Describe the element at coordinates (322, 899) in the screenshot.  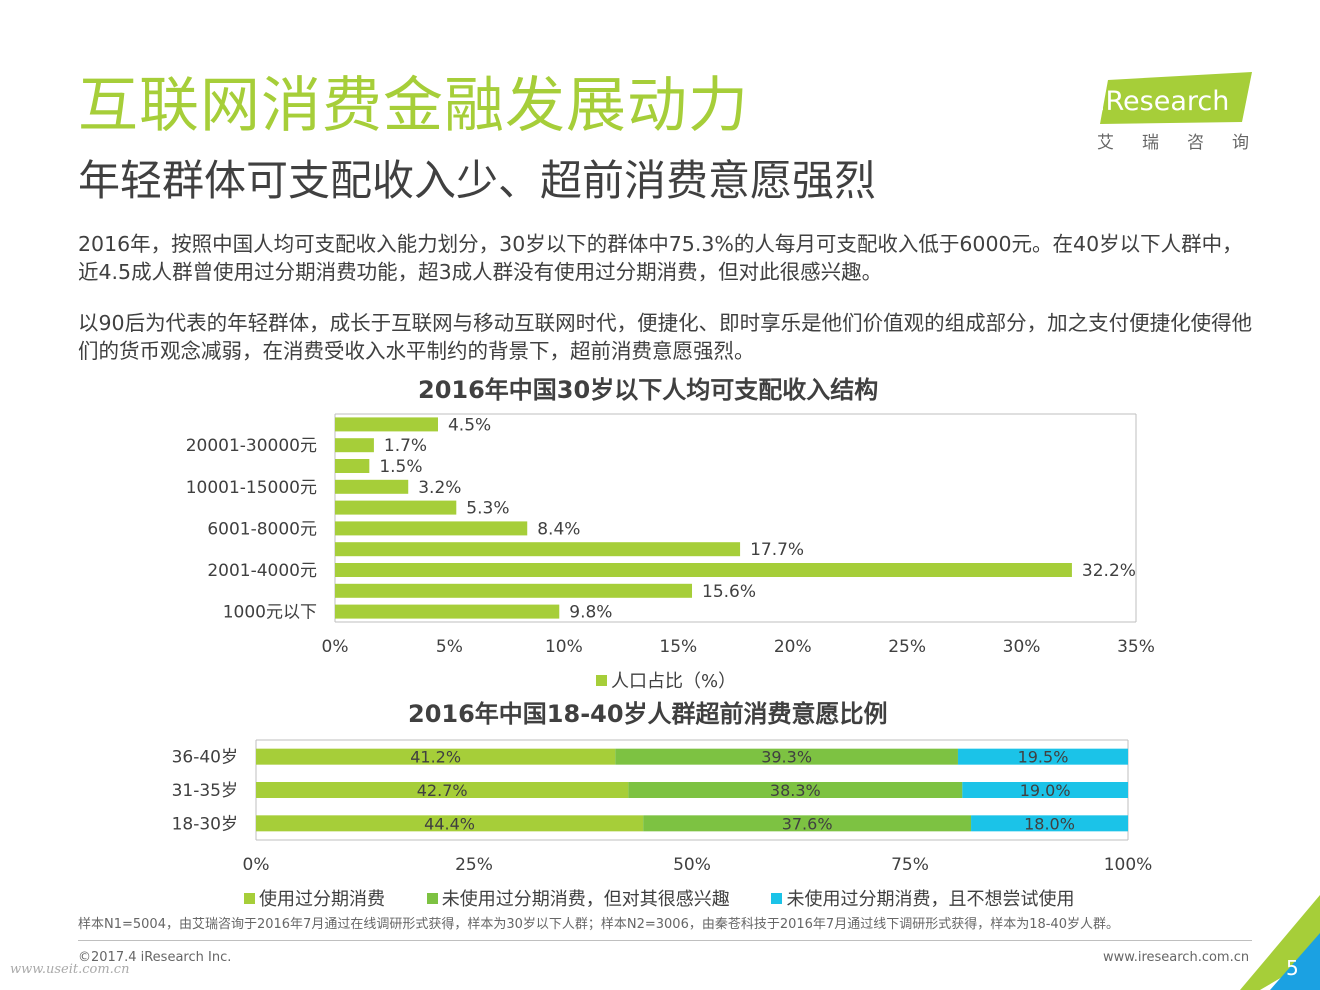
I see `chart2-legend-label-1: 使用过分期消费` at that location.